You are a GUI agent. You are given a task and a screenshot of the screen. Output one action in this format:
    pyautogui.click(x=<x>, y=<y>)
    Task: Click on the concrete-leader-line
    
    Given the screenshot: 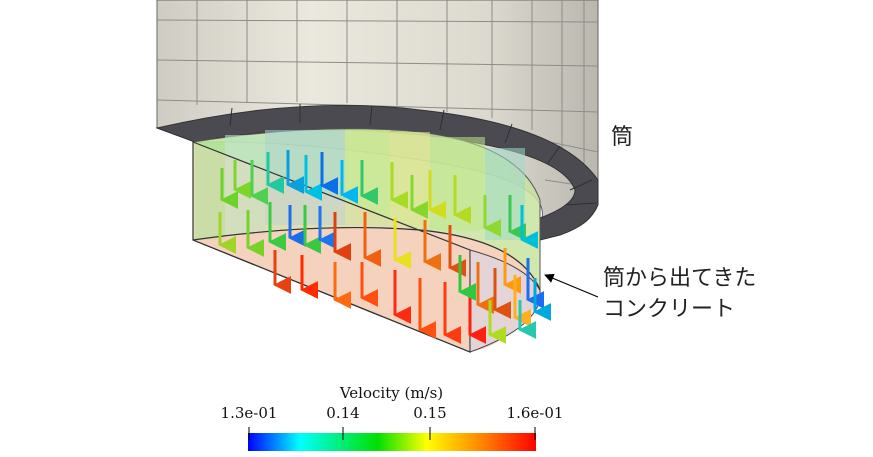 What is the action you would take?
    pyautogui.click(x=571, y=285)
    